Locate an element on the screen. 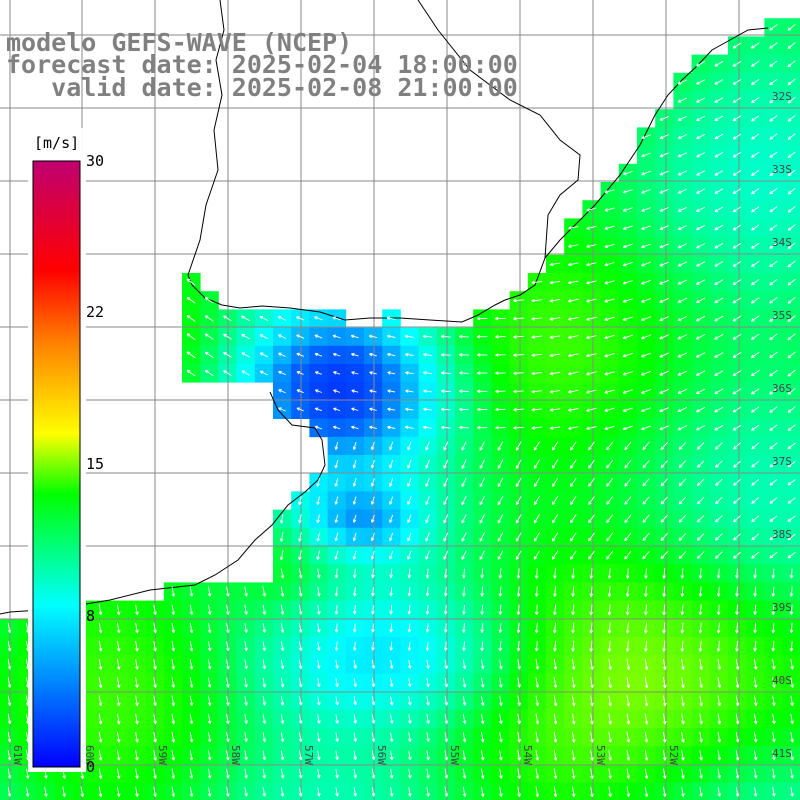 This screenshot has width=800, height=800. lat-label-38S: 38S is located at coordinates (782, 534).